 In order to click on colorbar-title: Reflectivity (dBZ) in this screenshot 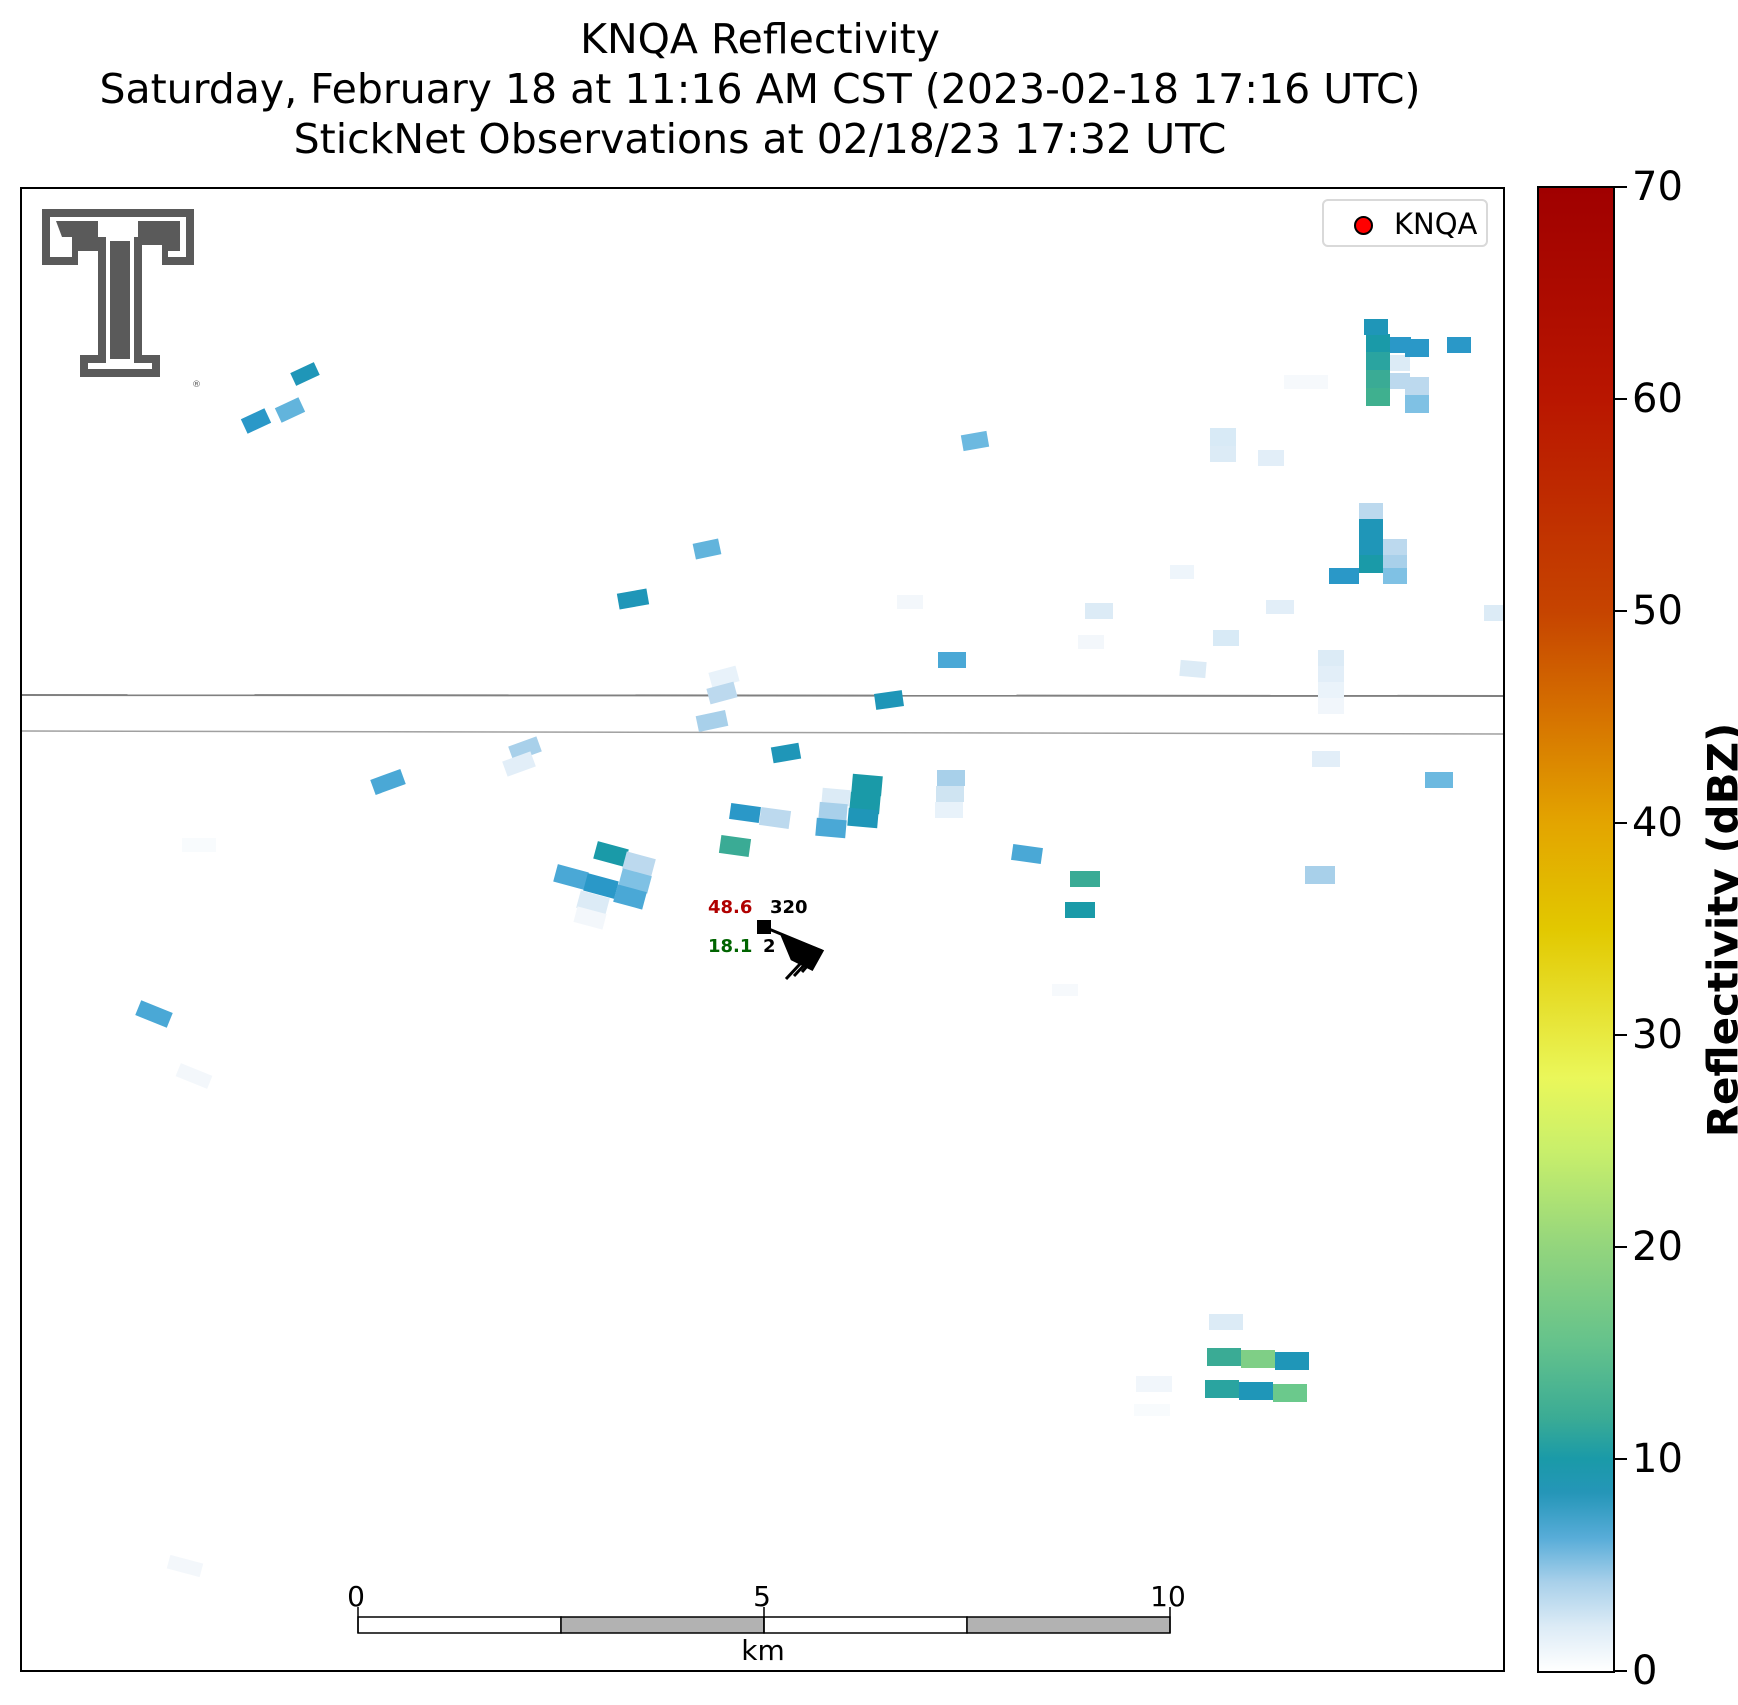, I will do `click(1718, 930)`.